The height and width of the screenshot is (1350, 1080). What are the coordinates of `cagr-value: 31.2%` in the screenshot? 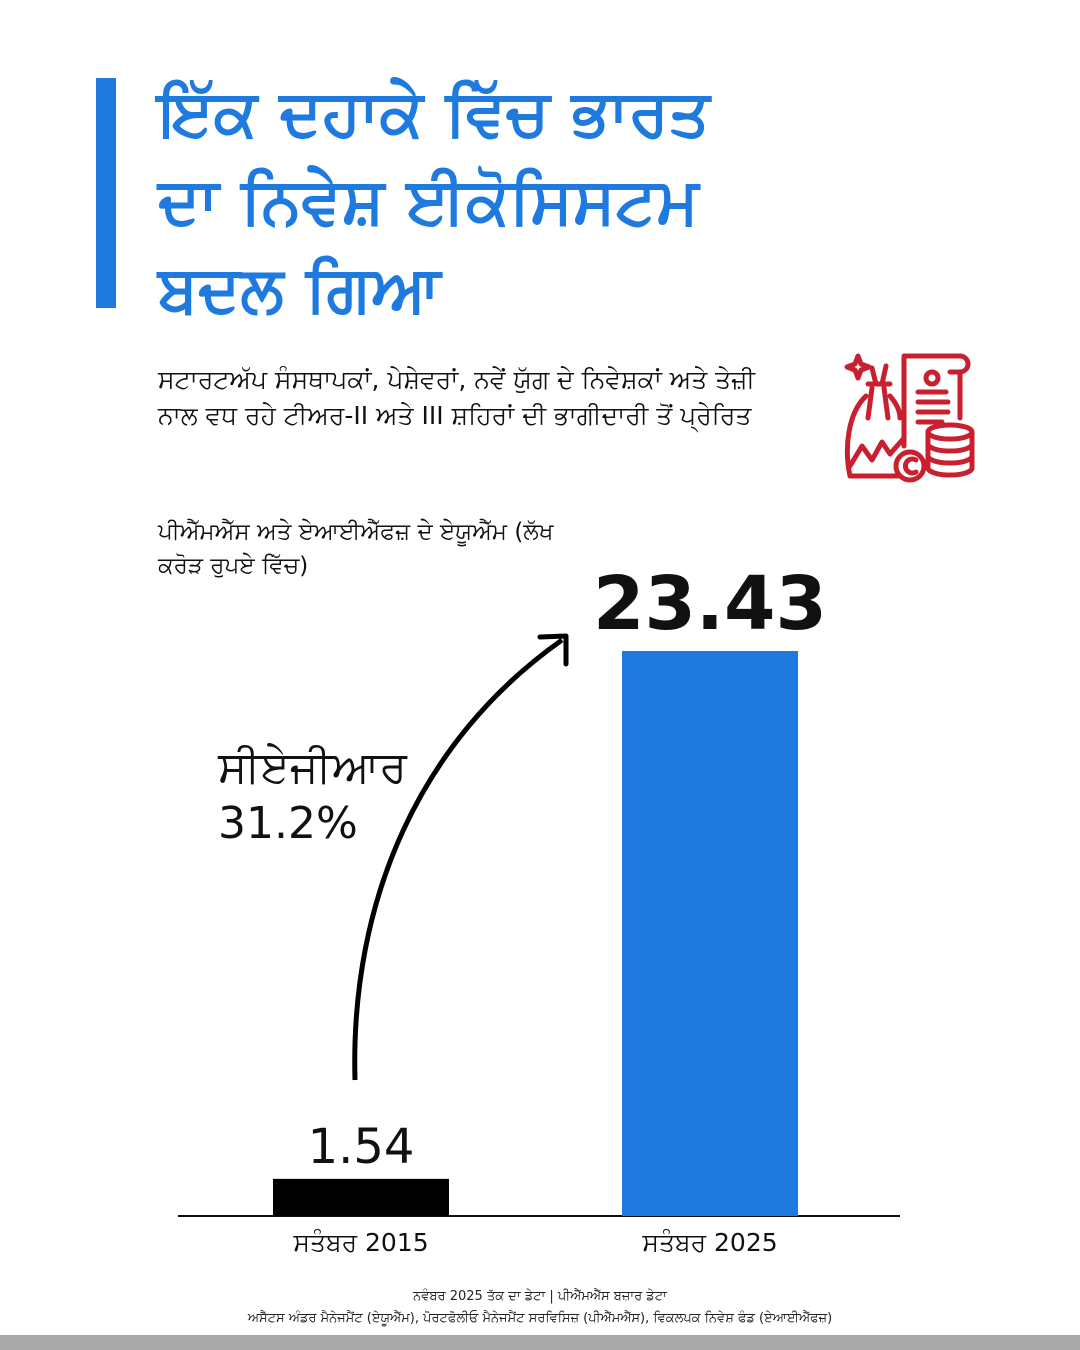 It's located at (288, 823).